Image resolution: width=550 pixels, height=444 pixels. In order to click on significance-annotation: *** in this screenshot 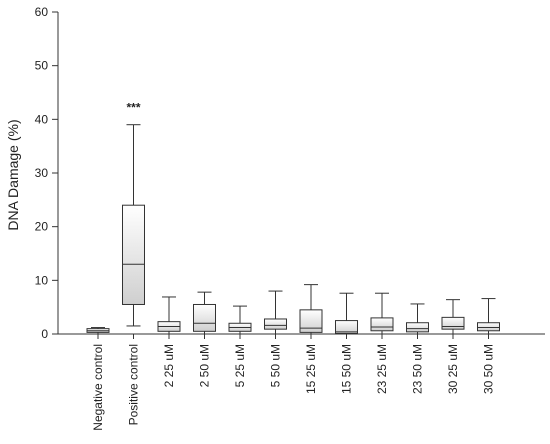, I will do `click(133, 107)`.